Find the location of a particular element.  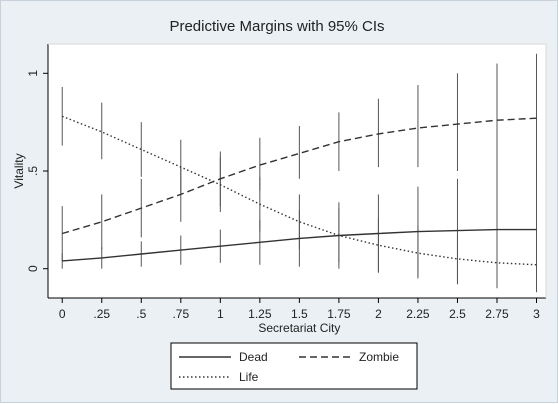

legend-box is located at coordinates (294, 366).